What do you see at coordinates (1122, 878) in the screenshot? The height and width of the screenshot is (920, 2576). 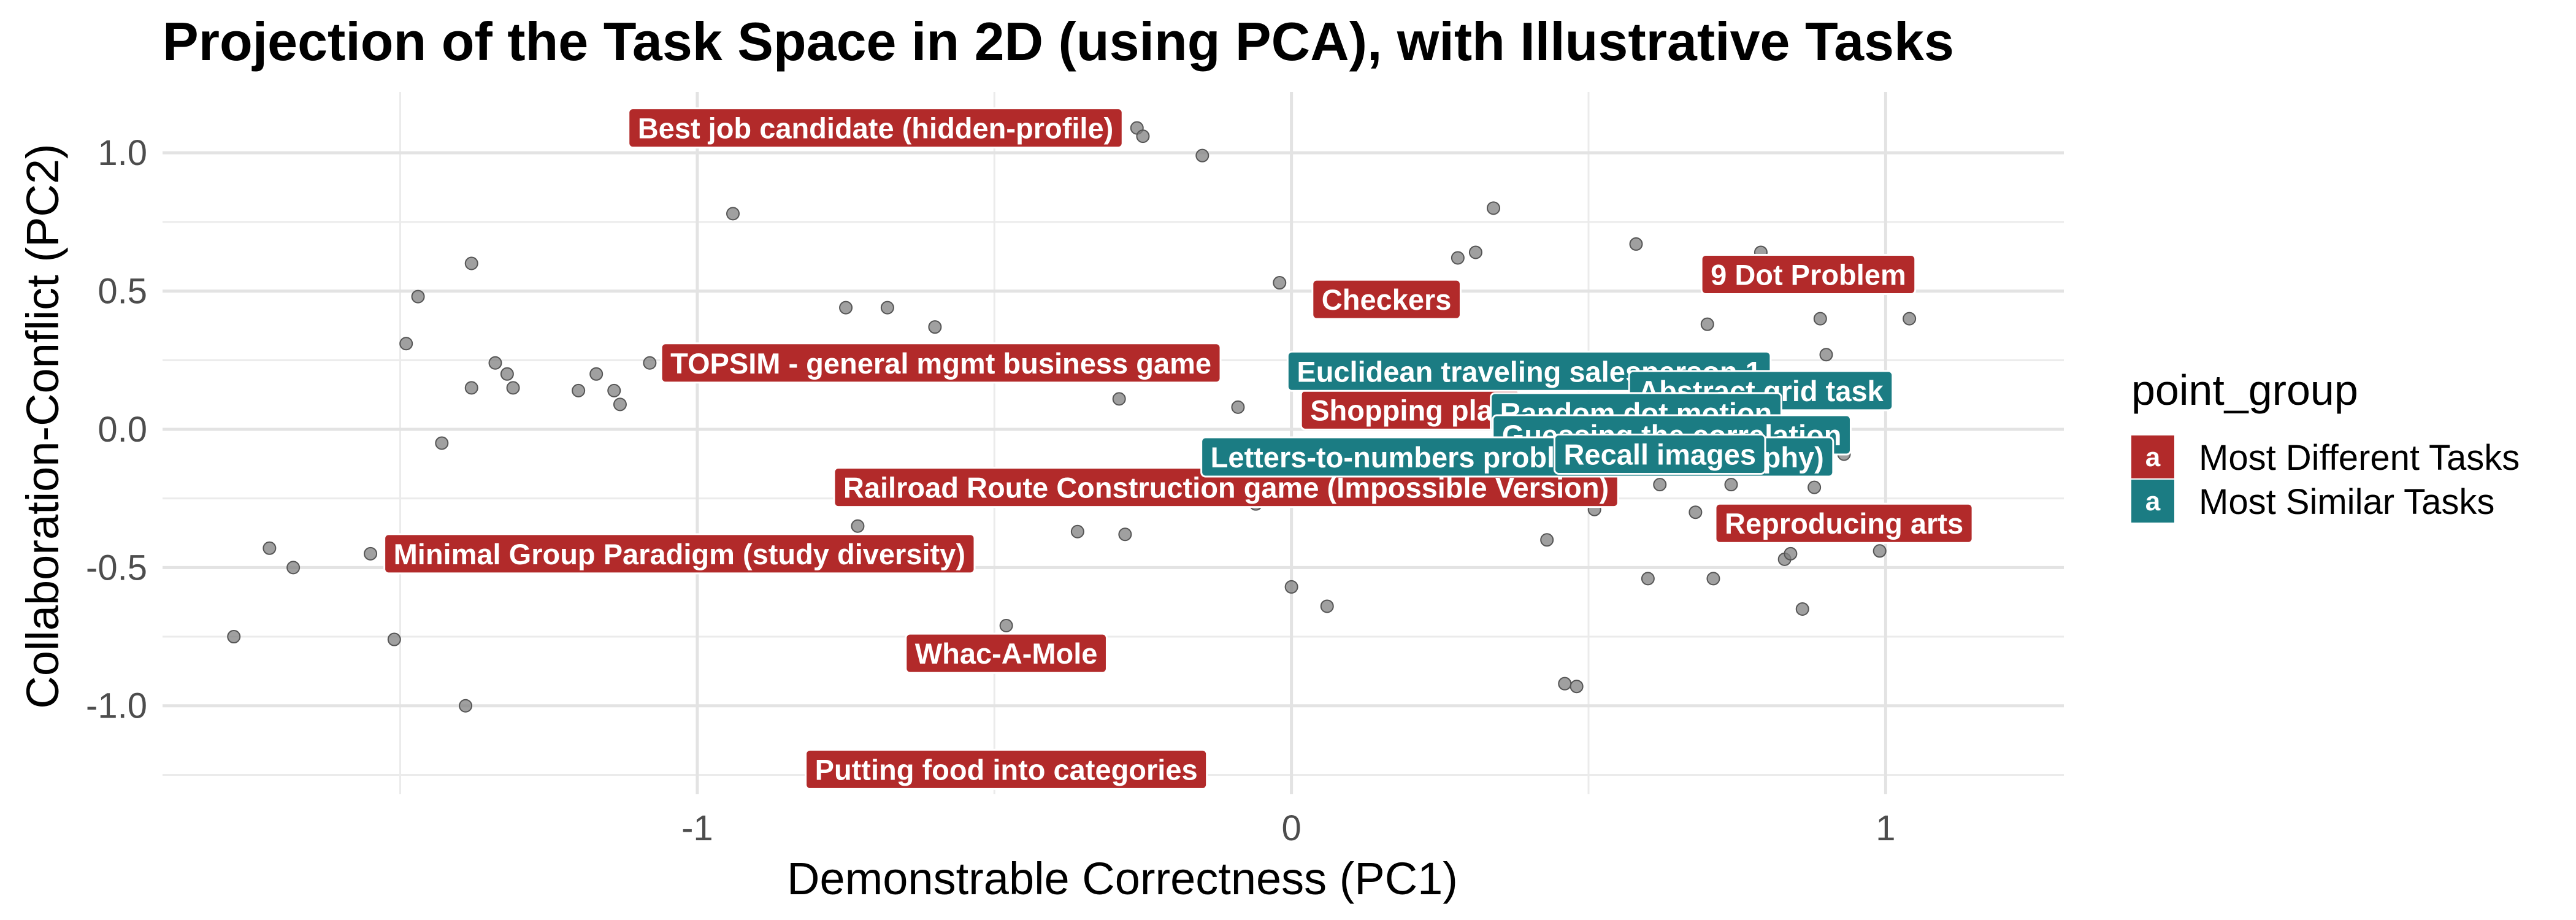 I see `x-axis-title: Demonstrable Correctness (PC1)` at bounding box center [1122, 878].